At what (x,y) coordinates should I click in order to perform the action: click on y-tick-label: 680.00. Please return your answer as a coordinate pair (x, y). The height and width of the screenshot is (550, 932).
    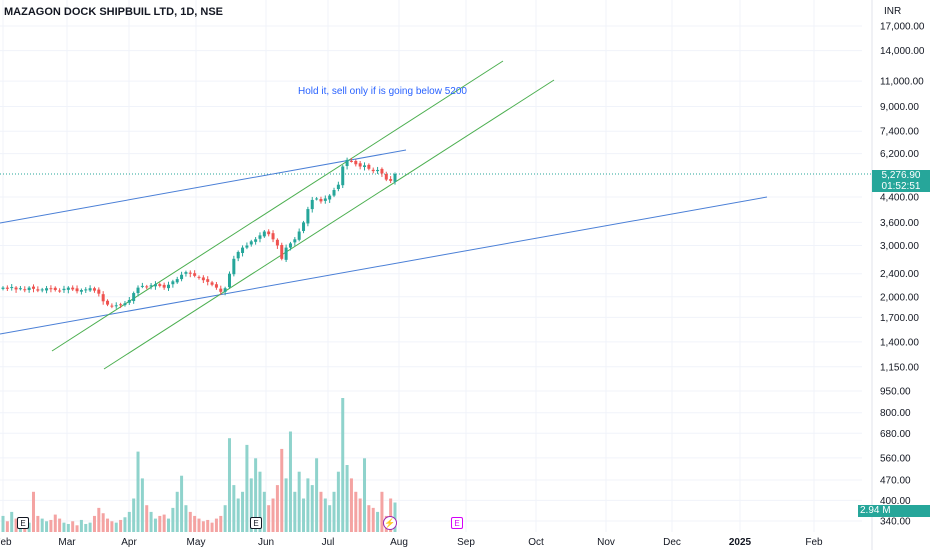
    Looking at the image, I should click on (895, 434).